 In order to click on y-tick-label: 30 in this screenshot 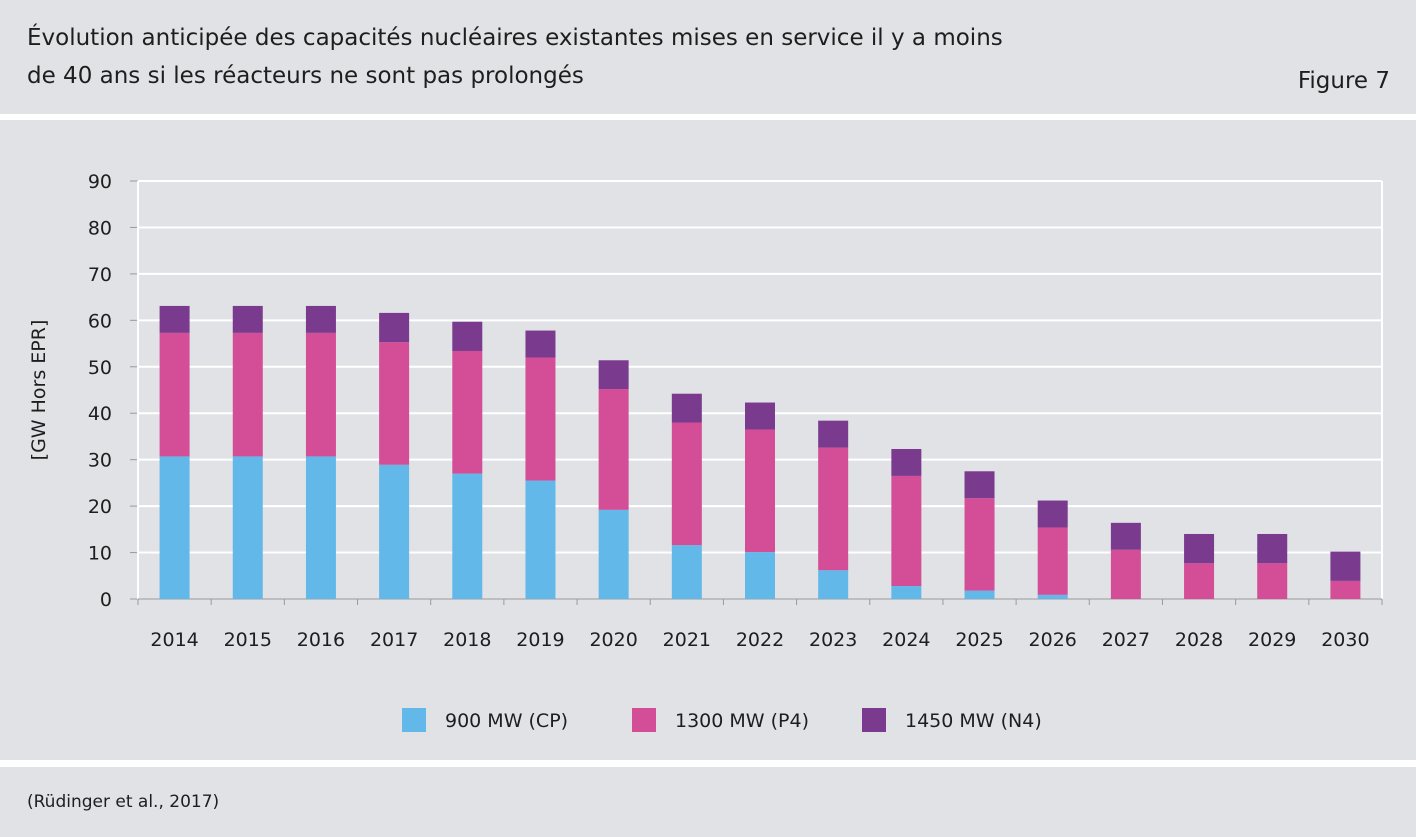, I will do `click(100, 461)`.